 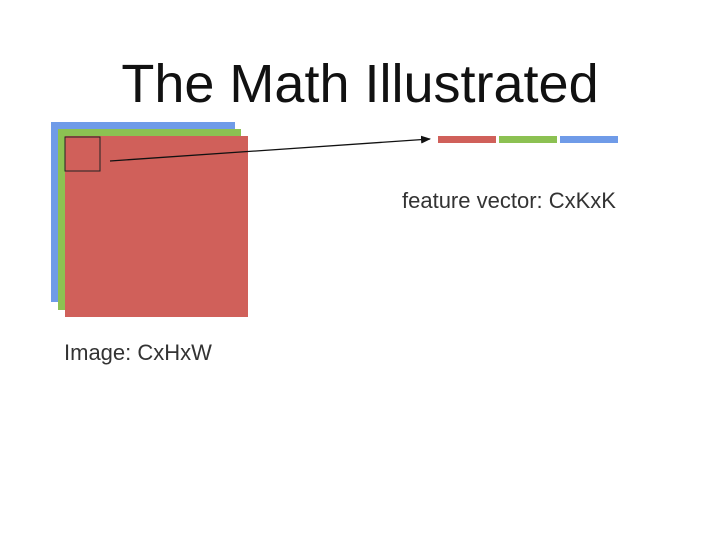 What do you see at coordinates (509, 200) in the screenshot?
I see `feature-vector-label: feature vector: CxKxK` at bounding box center [509, 200].